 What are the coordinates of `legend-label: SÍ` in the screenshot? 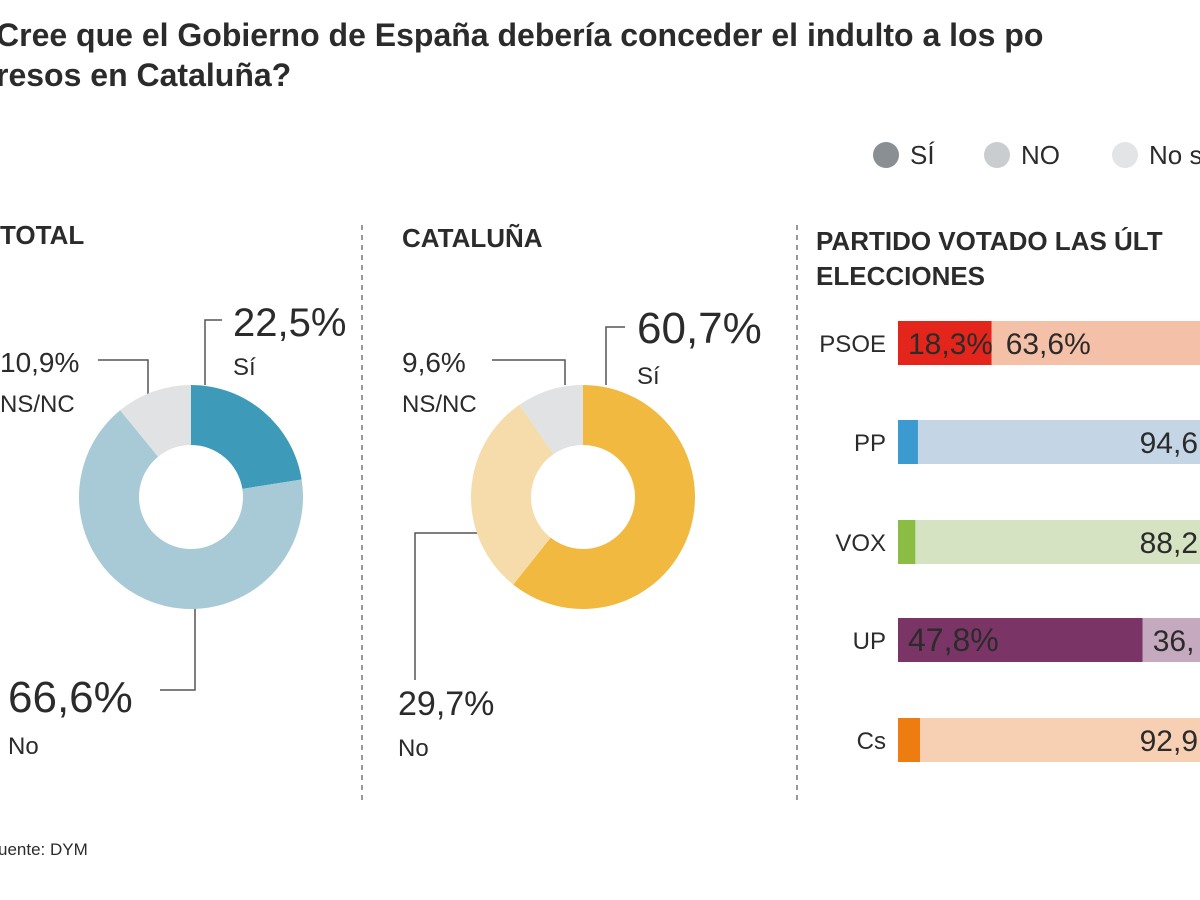 It's located at (922, 155).